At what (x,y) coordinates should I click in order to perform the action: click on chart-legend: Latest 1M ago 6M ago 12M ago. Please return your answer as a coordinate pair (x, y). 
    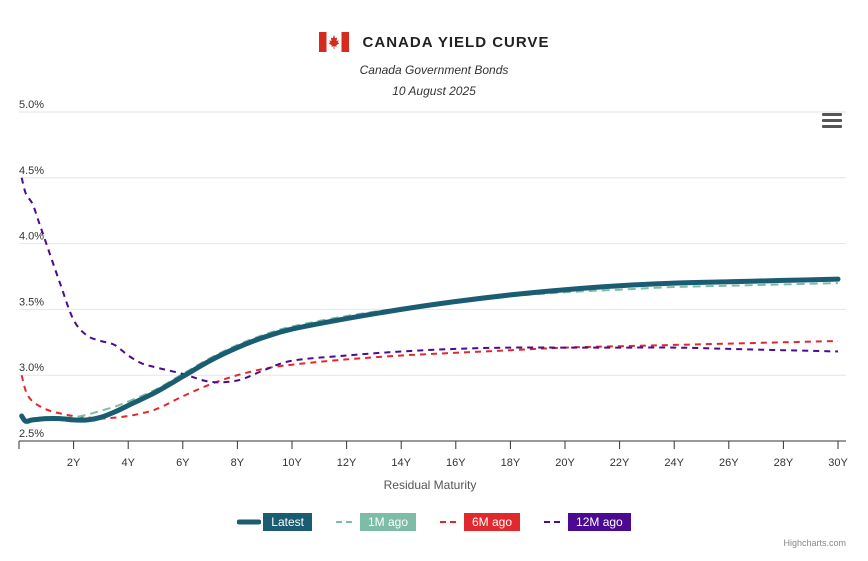
    Looking at the image, I should click on (434, 522).